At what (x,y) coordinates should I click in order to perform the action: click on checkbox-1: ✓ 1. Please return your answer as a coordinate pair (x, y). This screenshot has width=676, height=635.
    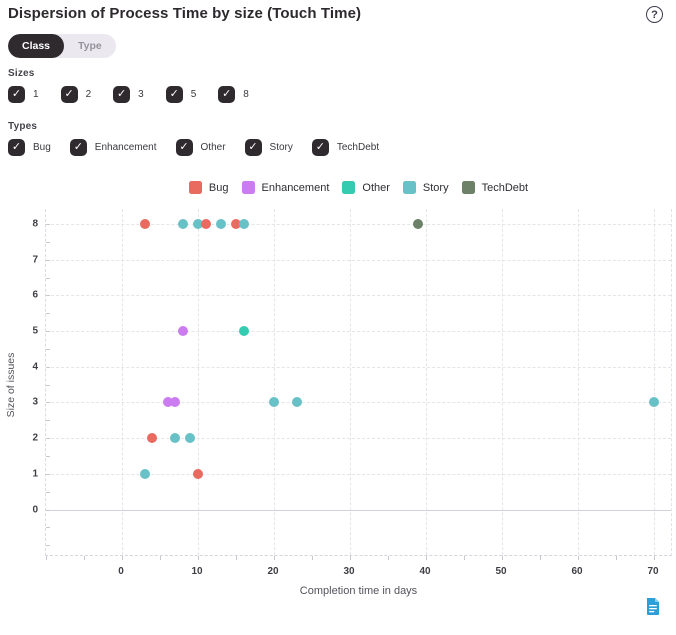
    Looking at the image, I should click on (23, 94).